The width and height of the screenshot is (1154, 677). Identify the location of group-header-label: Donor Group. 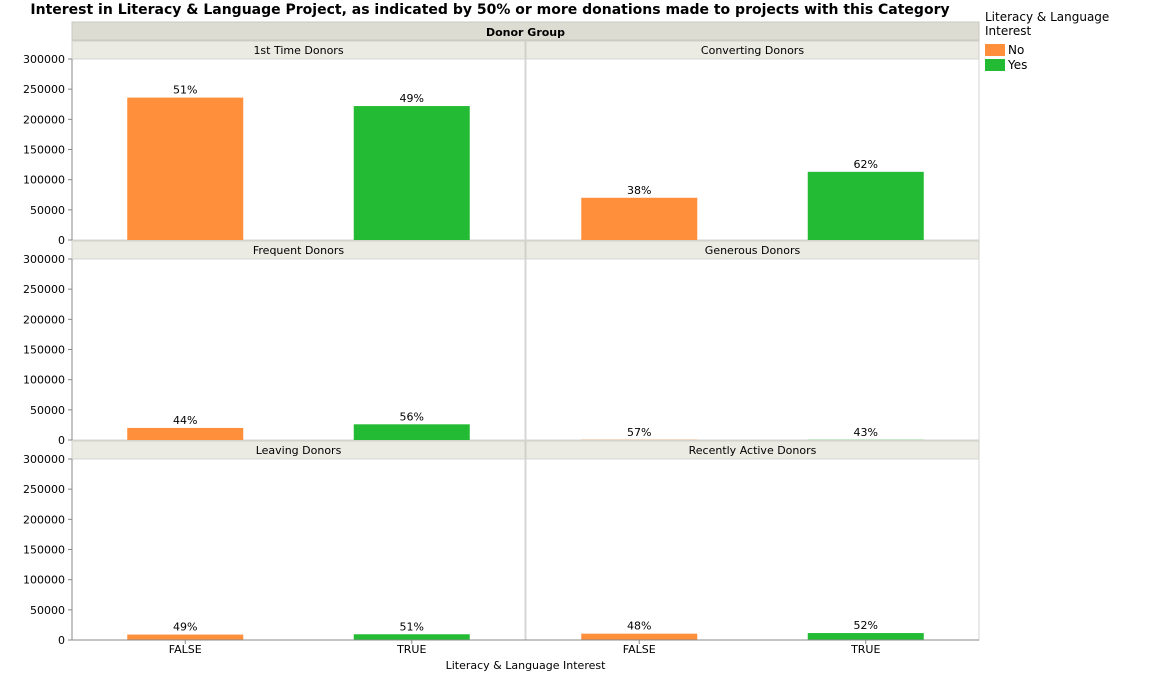
(525, 32).